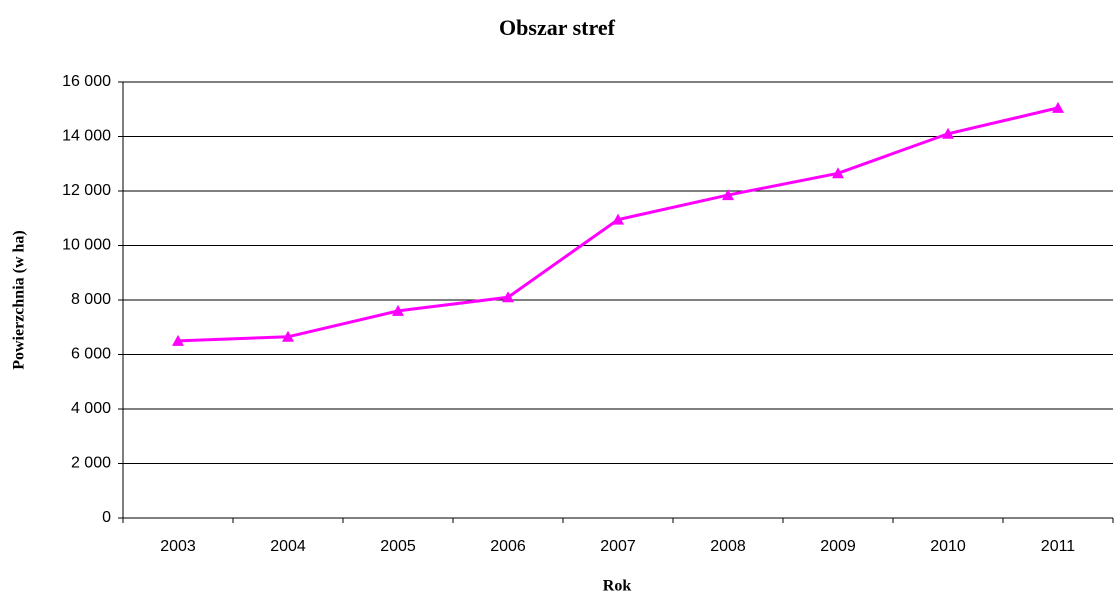 The image size is (1115, 594). I want to click on x-axis-title: Rok, so click(617, 586).